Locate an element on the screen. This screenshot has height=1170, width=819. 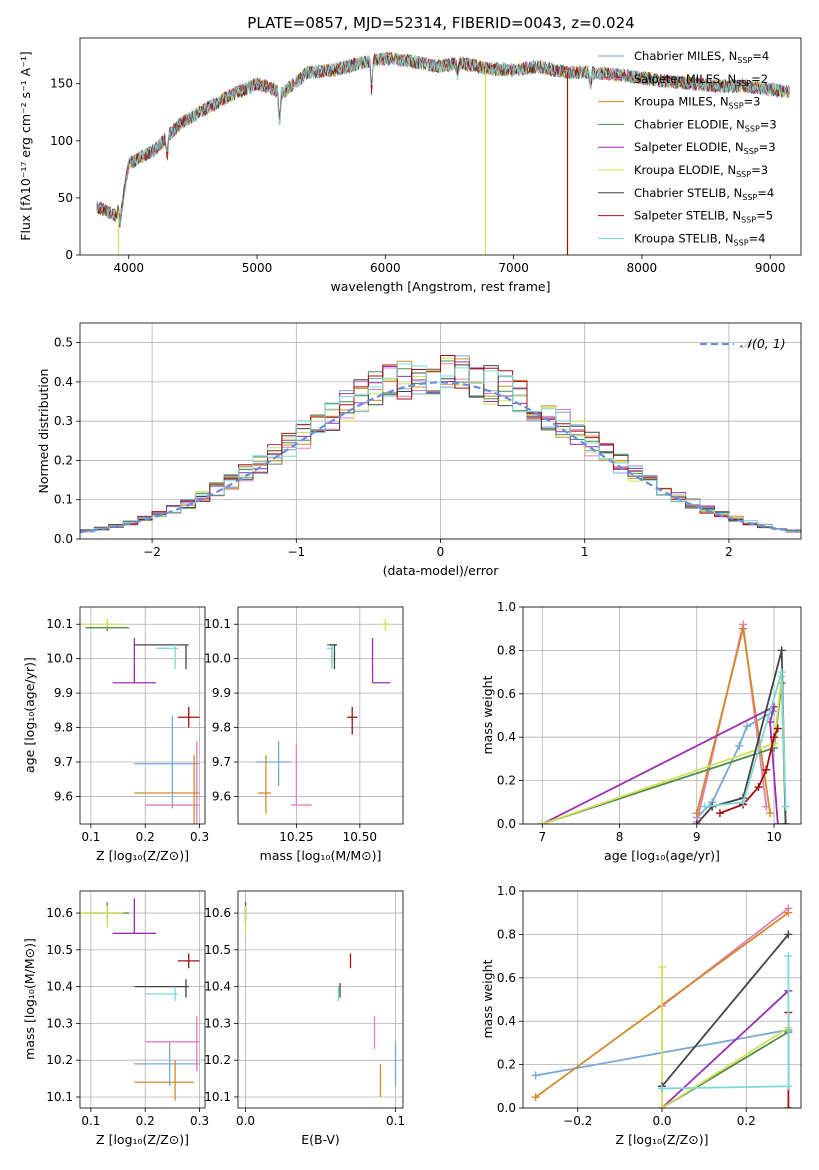
y-tick-label: 150 is located at coordinates (61, 84).